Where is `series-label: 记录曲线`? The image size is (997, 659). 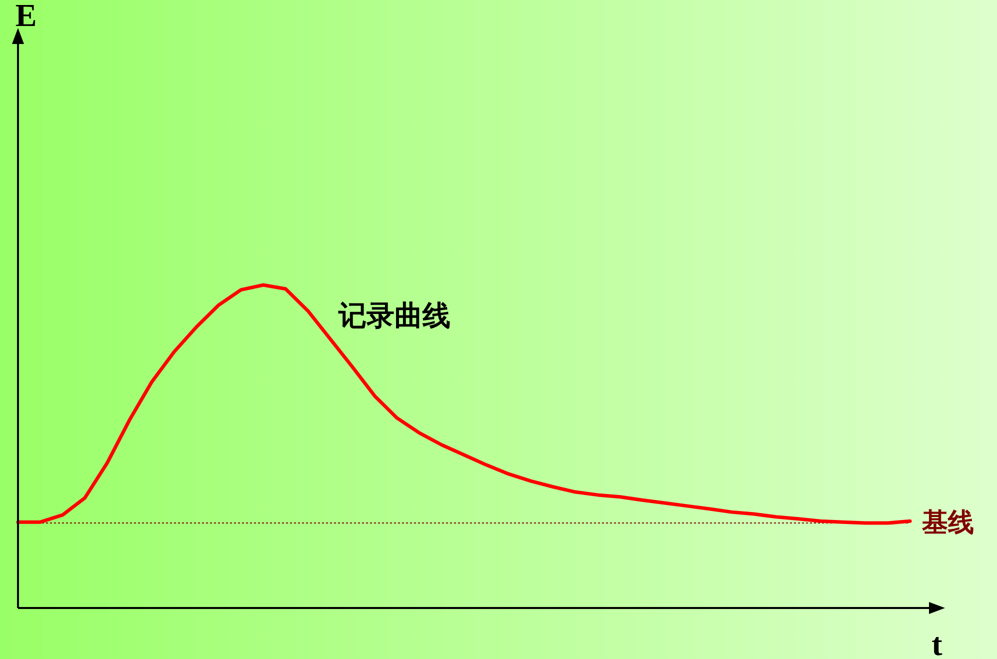
series-label: 记录曲线 is located at coordinates (393, 315).